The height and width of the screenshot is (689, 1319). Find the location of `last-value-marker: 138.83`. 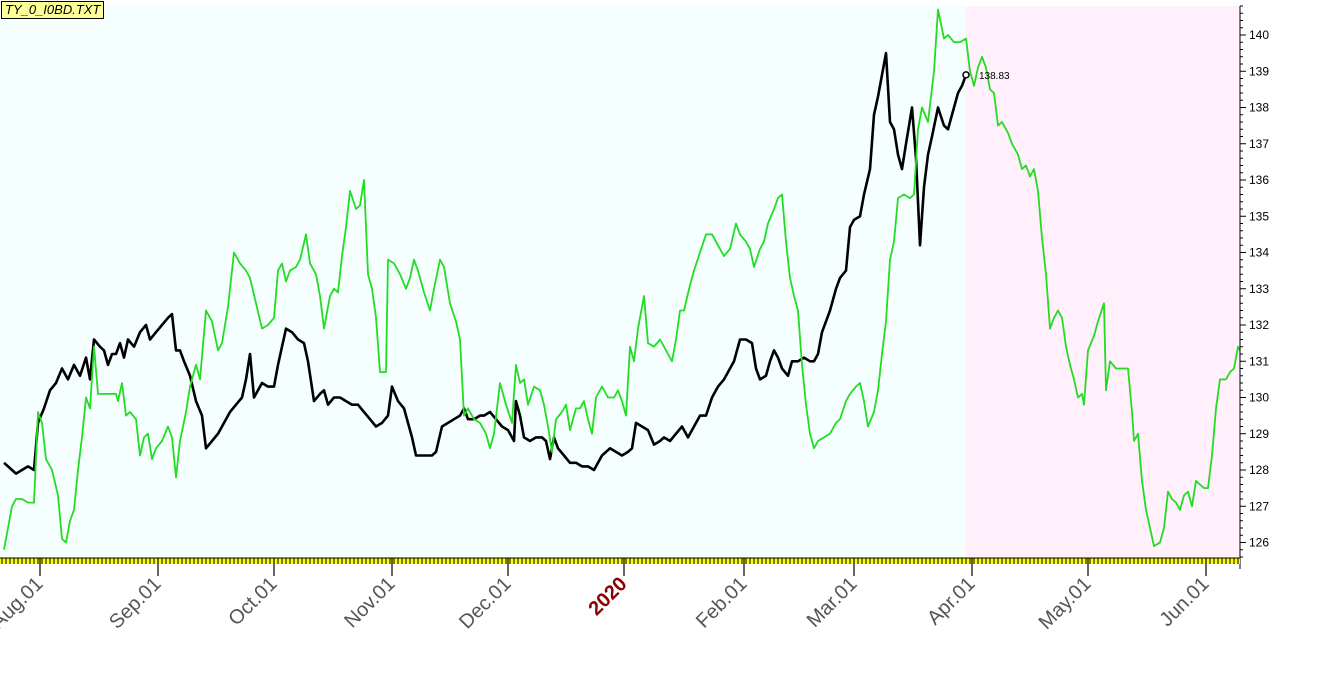

last-value-marker: 138.83 is located at coordinates (986, 76).